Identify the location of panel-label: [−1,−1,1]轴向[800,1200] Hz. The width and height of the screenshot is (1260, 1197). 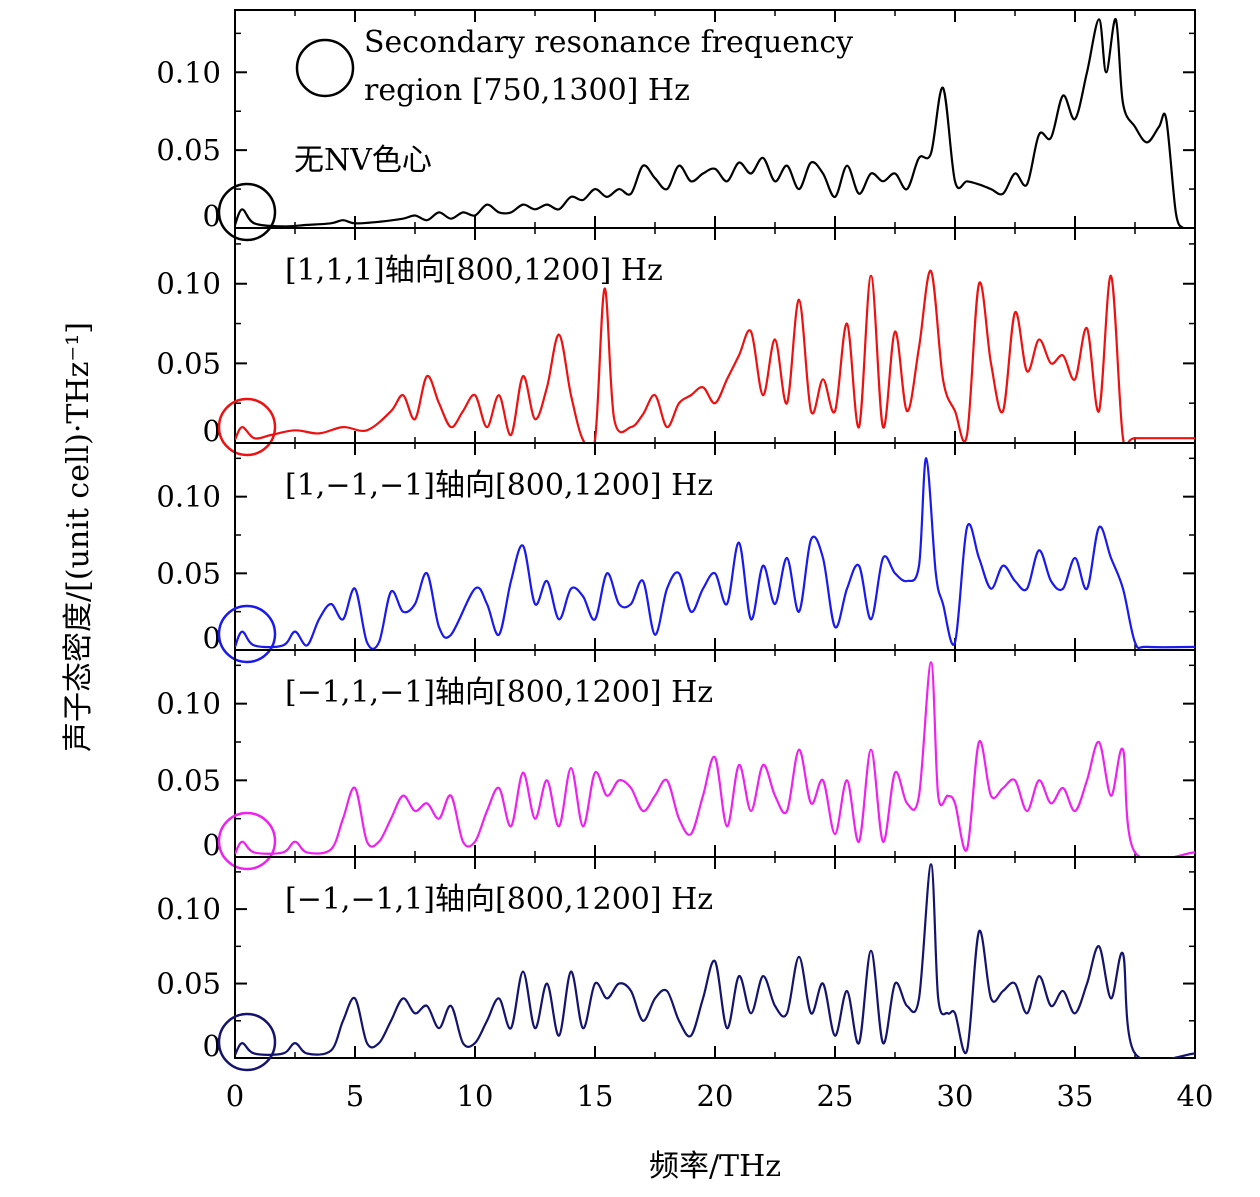
(499, 899).